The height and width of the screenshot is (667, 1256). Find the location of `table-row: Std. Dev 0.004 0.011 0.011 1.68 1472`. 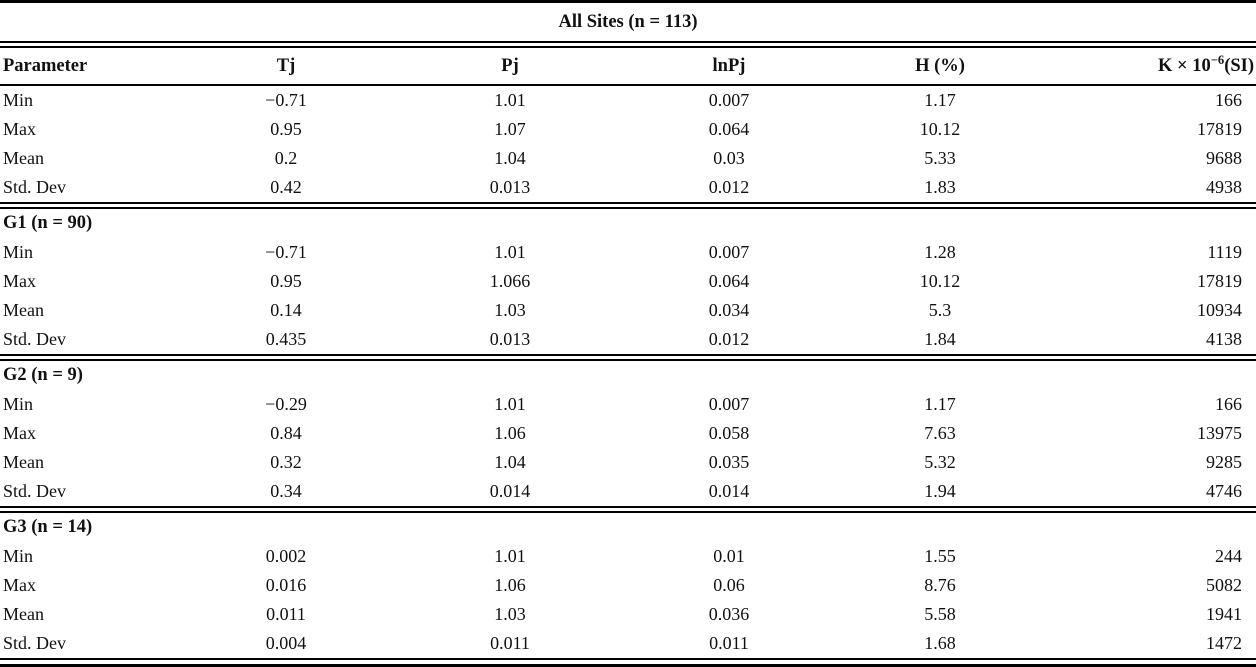

table-row: Std. Dev 0.004 0.011 0.011 1.68 1472 is located at coordinates (628, 643).